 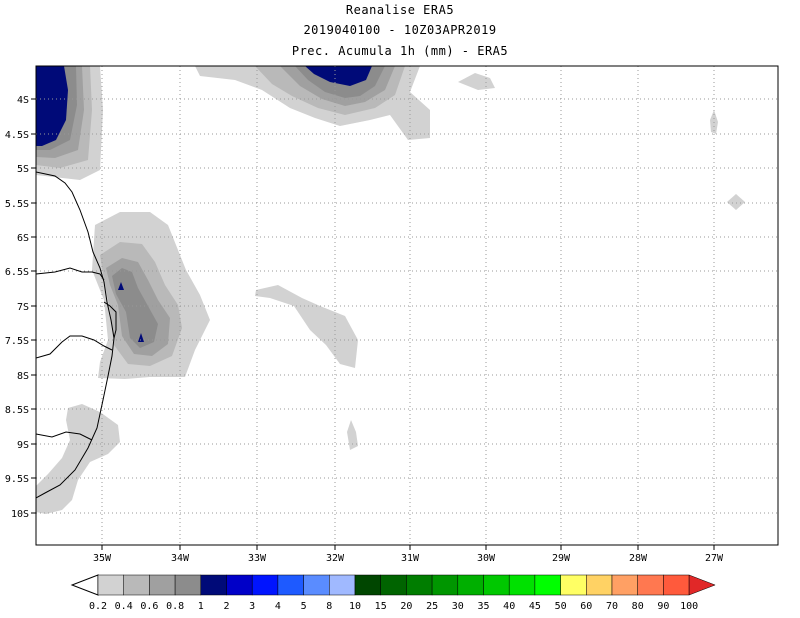 I want to click on colorbar-label: 80, so click(x=638, y=606).